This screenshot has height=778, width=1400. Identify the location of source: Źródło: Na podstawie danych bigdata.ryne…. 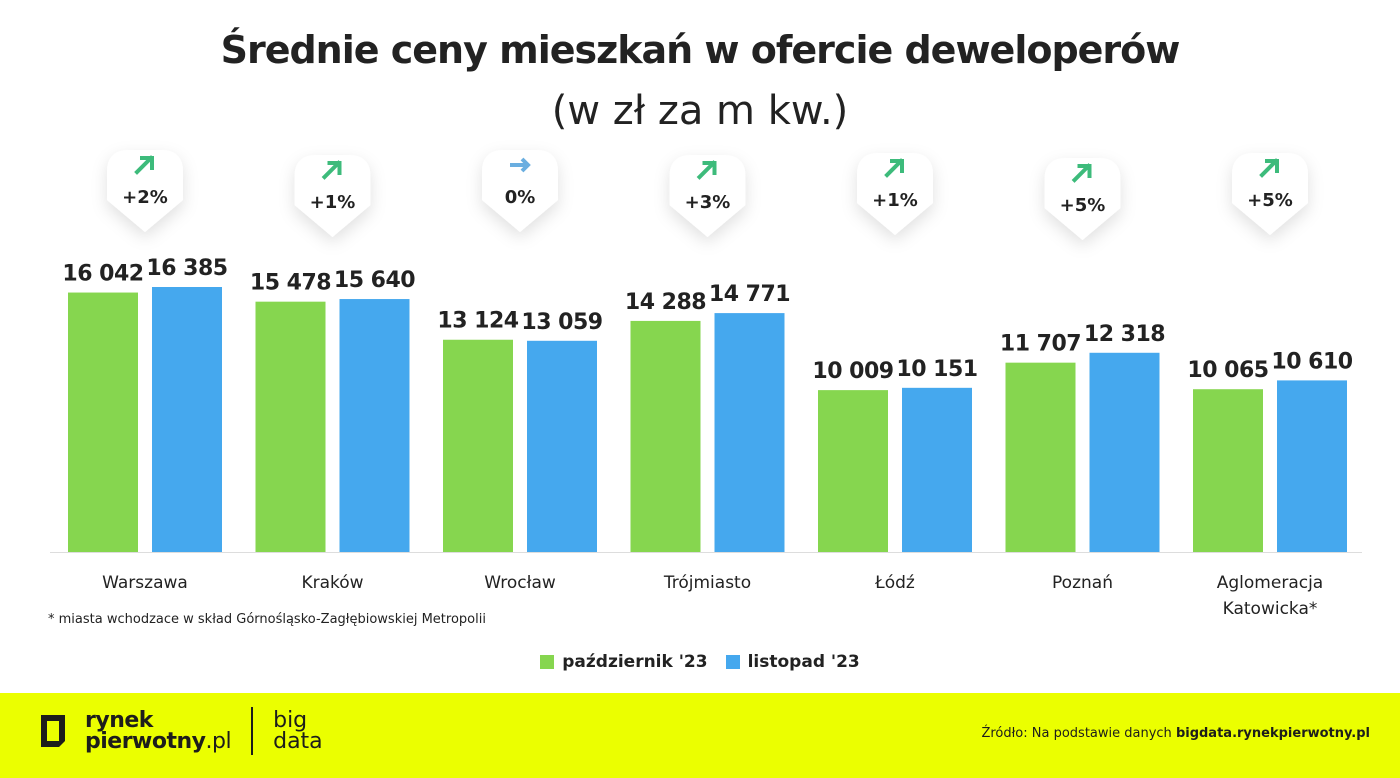
(1175, 733).